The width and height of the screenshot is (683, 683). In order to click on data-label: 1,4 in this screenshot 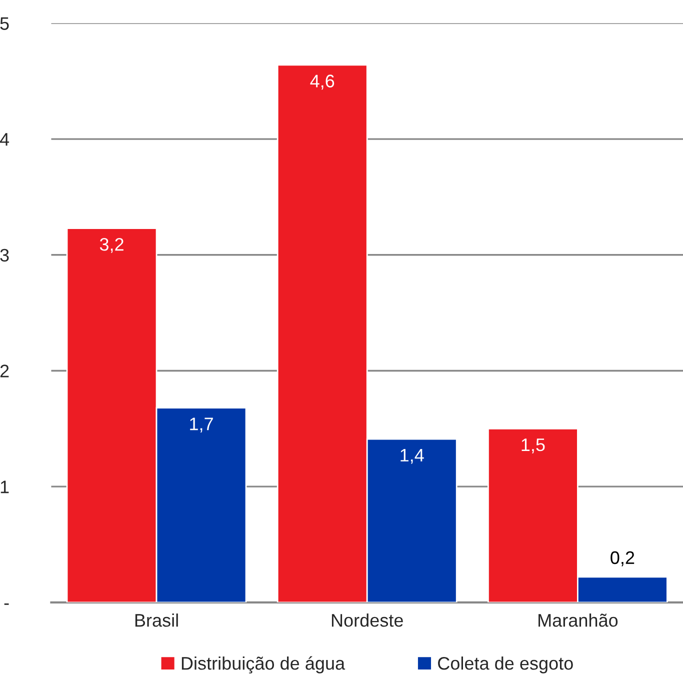, I will do `click(412, 456)`.